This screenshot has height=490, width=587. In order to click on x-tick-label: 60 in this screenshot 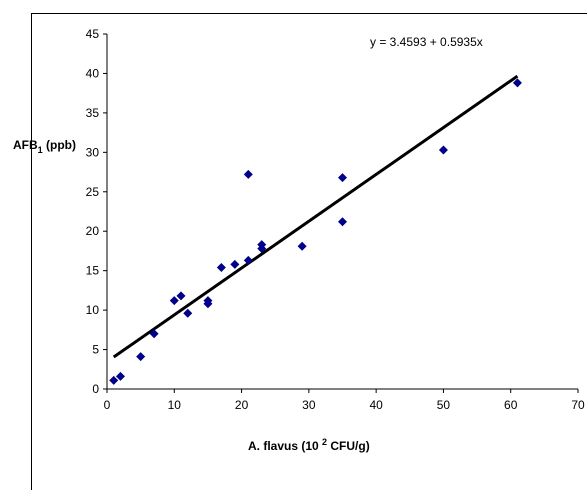, I will do `click(511, 405)`.